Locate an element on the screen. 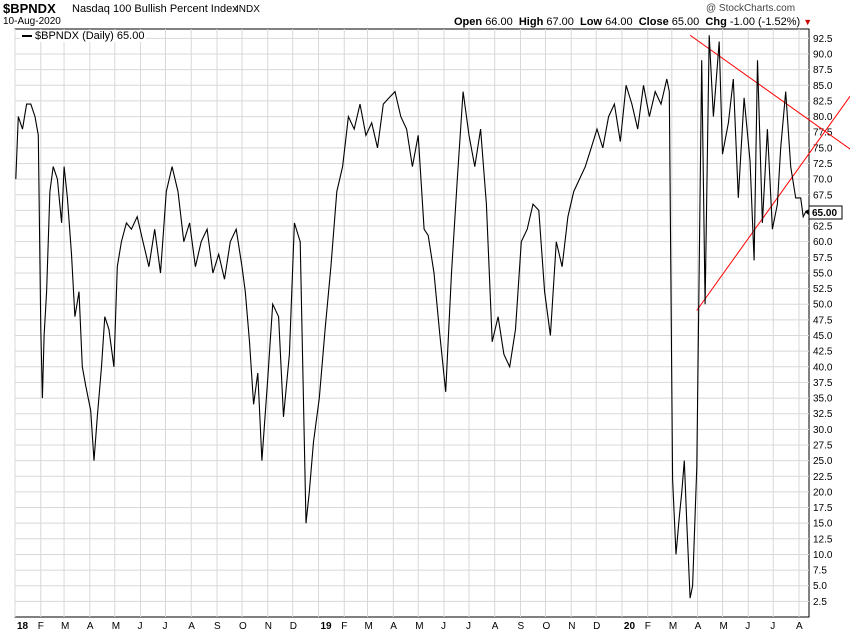  trendlines is located at coordinates (769, 172).